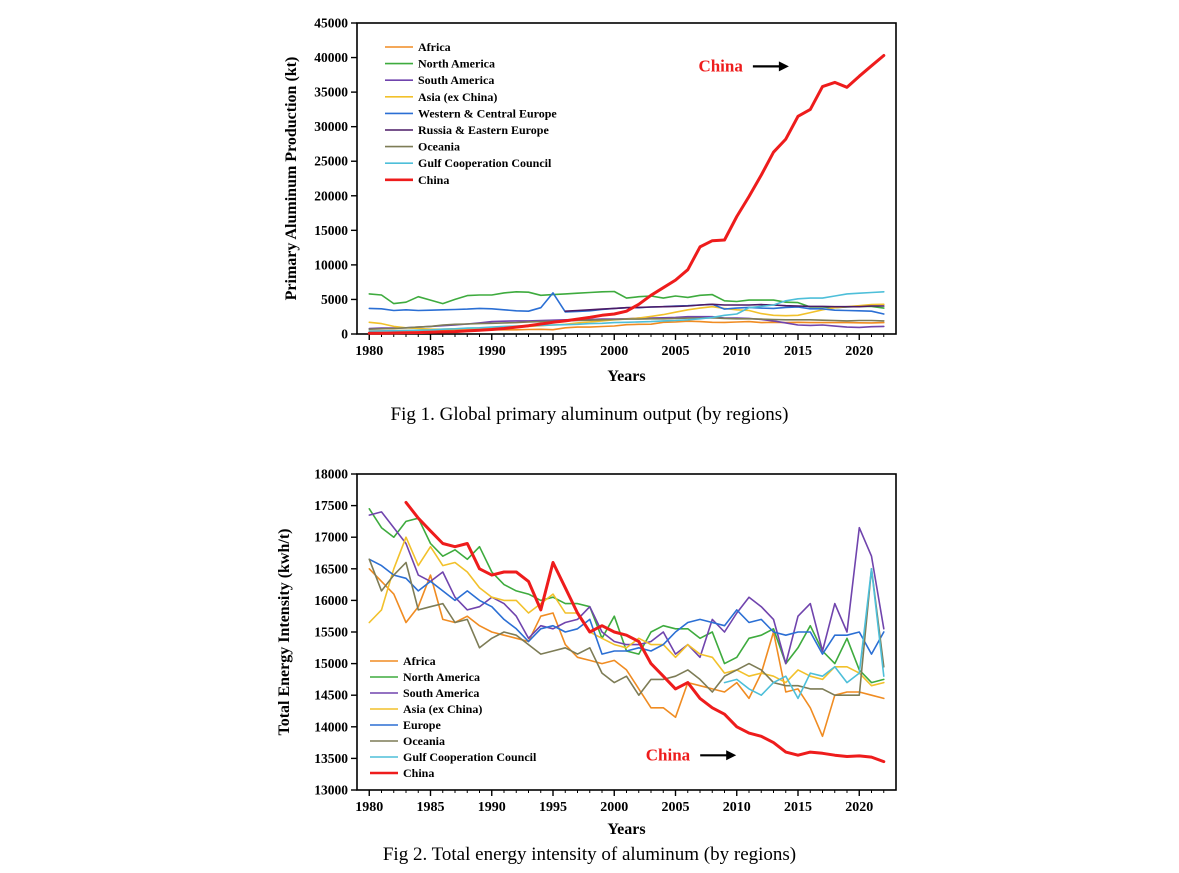 This screenshot has height=873, width=1179. I want to click on series-line-asia-ex-china, so click(626, 611).